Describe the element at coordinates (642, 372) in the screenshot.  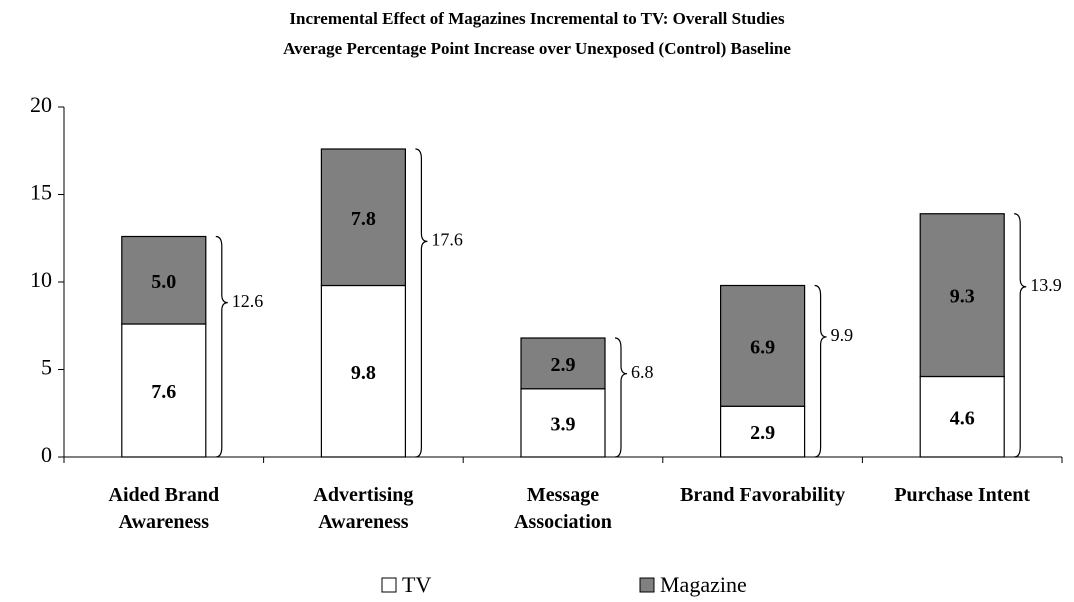
I see `total-label: 6.8` at that location.